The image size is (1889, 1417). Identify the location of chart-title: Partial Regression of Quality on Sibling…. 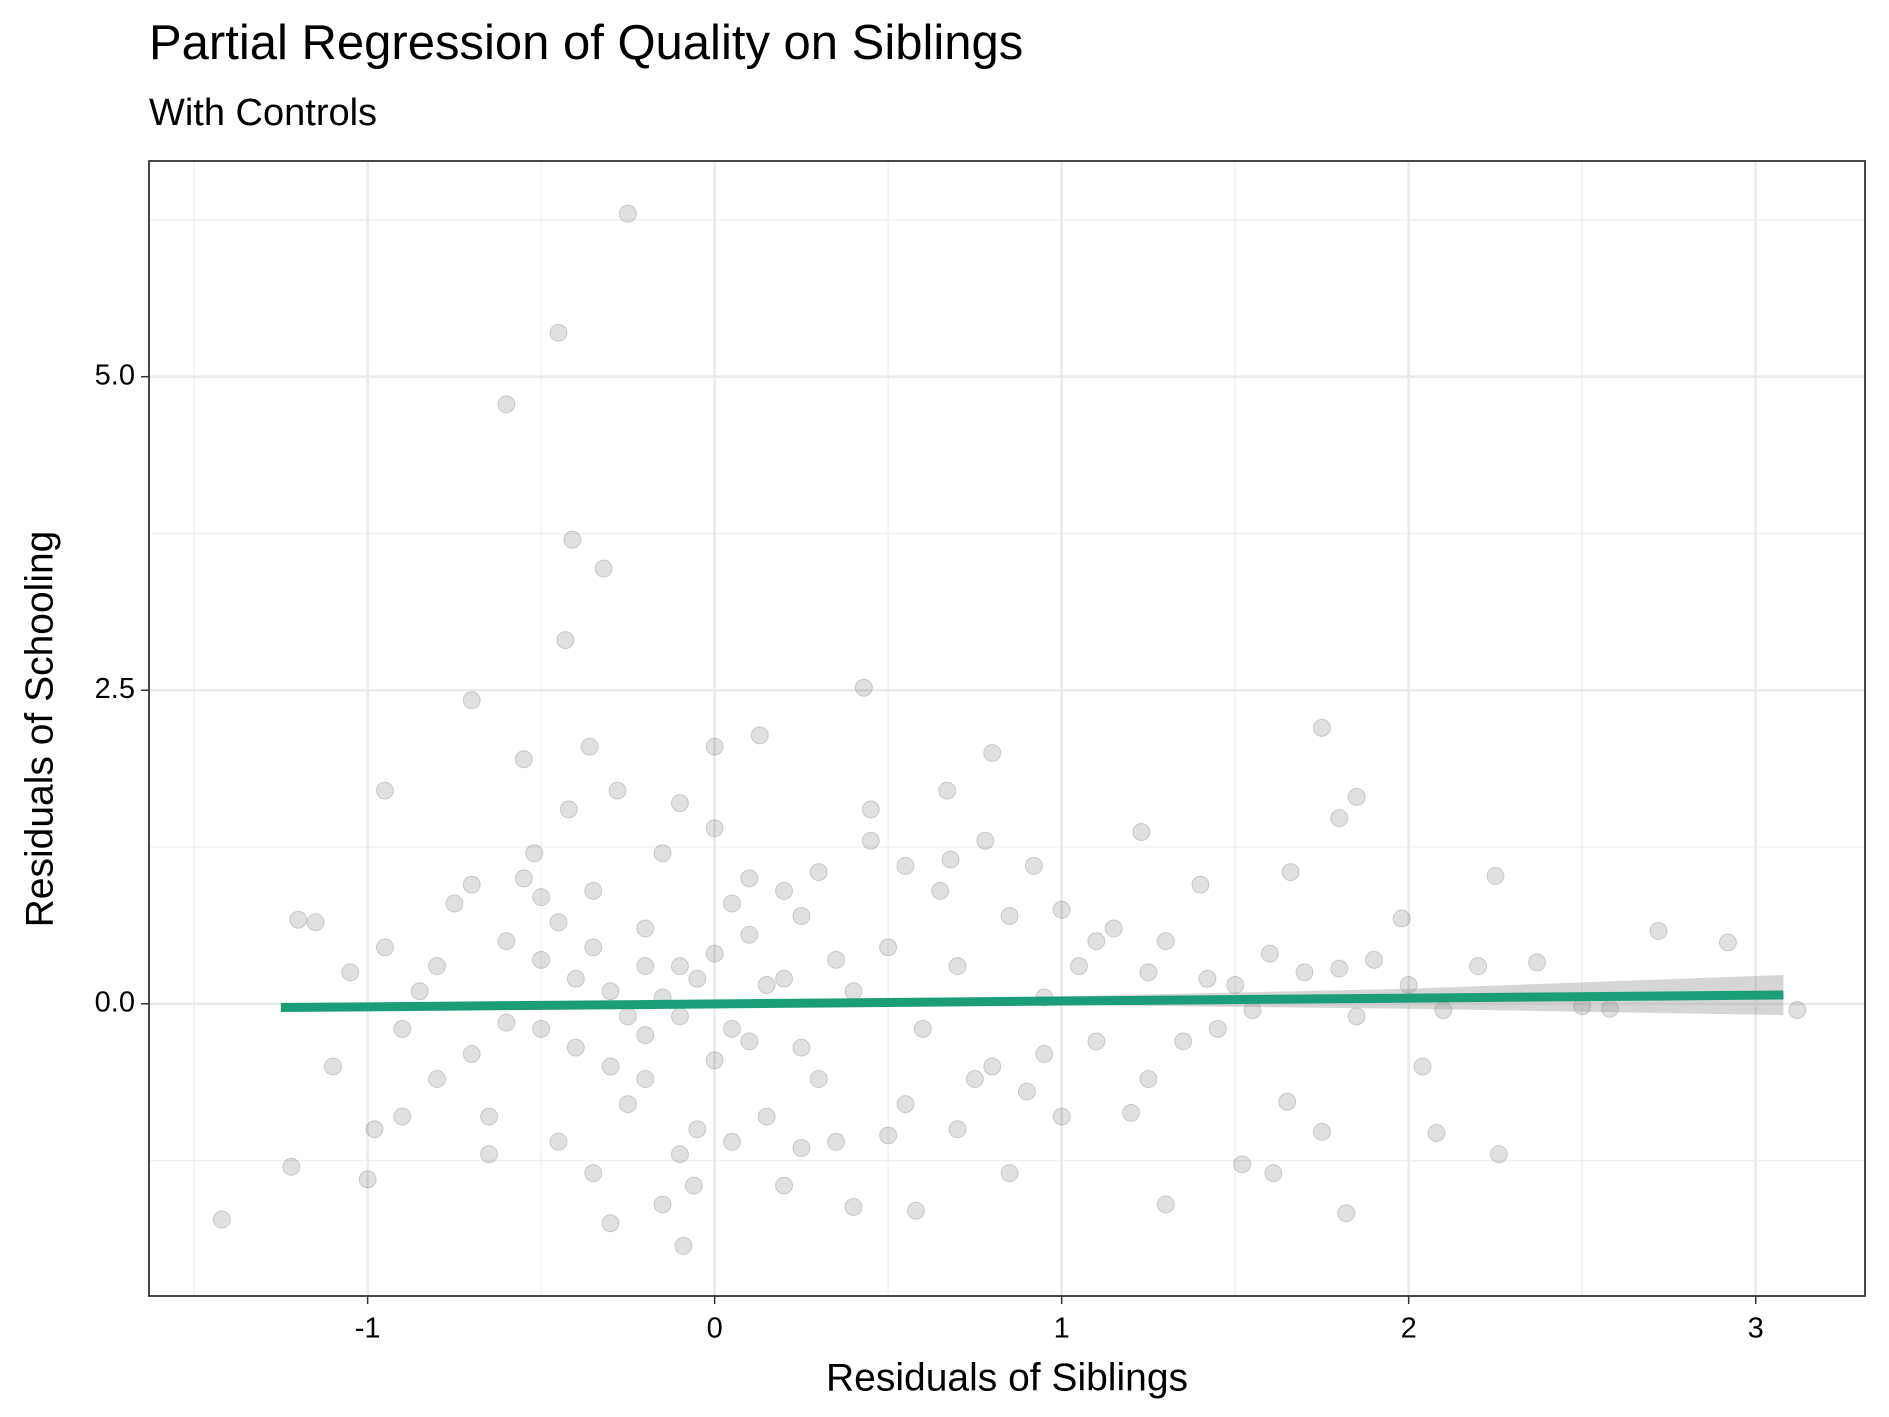
(586, 43).